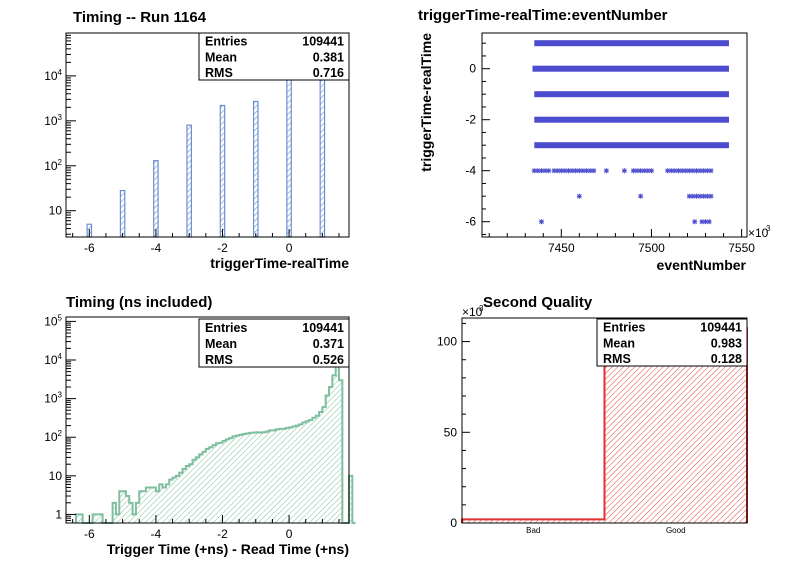 The height and width of the screenshot is (572, 796). Describe the element at coordinates (533, 521) in the screenshot. I see `panel4-bar` at that location.